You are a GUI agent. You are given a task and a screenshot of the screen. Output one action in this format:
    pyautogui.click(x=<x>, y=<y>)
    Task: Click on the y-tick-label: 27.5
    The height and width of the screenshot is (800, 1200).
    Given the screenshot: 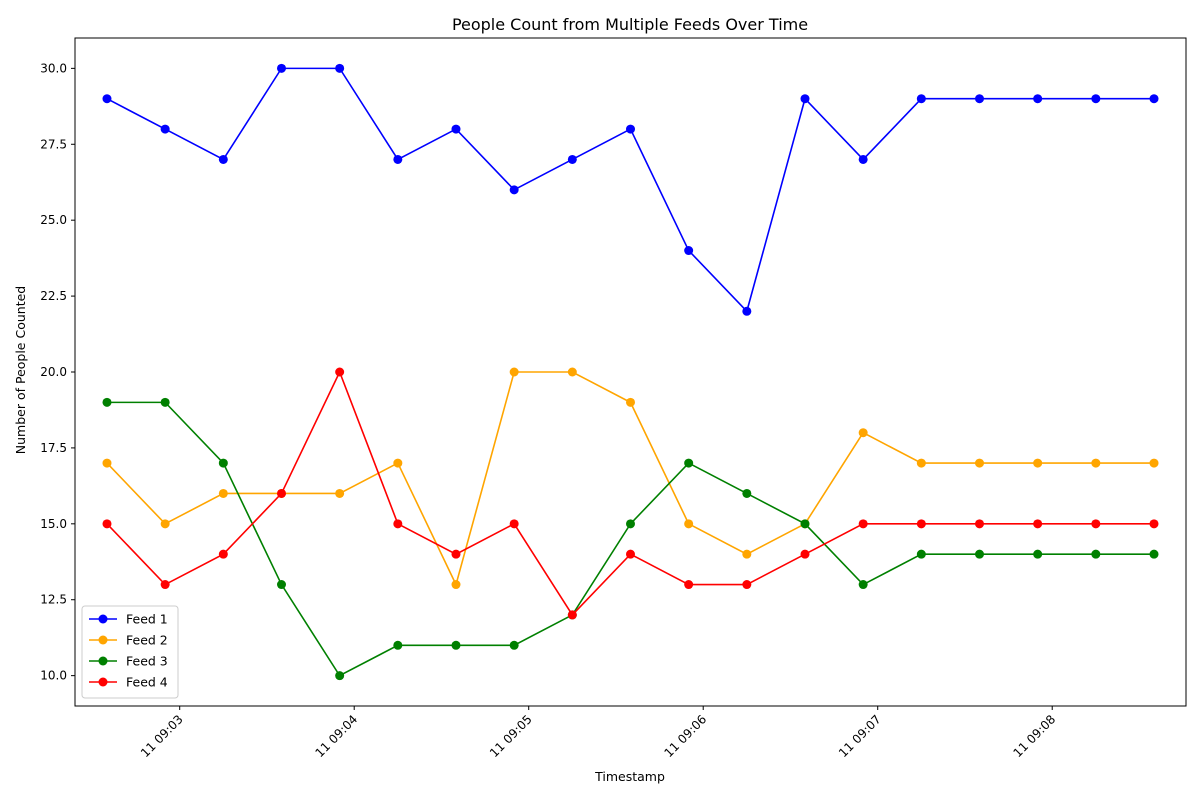 What is the action you would take?
    pyautogui.click(x=53, y=144)
    